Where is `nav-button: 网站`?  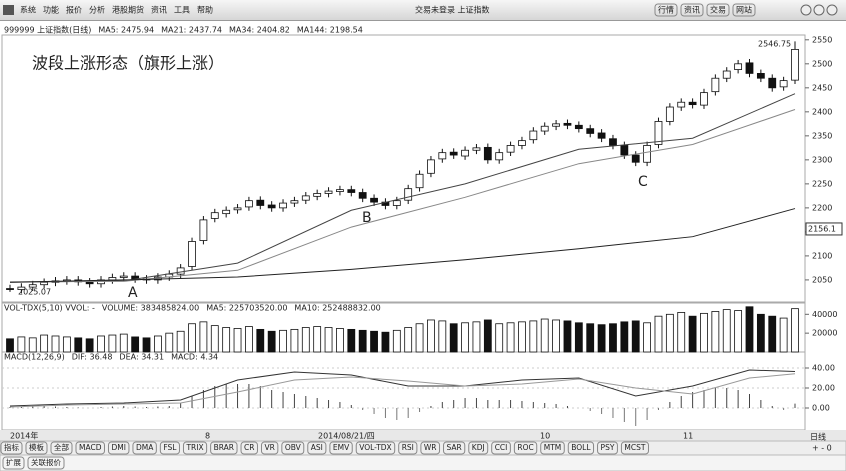 nav-button: 网站 is located at coordinates (744, 10).